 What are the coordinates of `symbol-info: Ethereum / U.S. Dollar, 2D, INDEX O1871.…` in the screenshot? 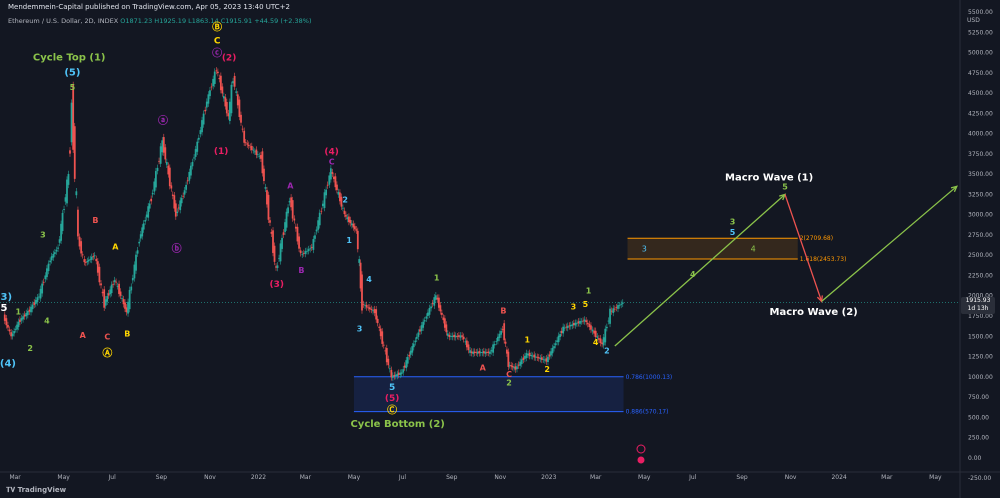 It's located at (159, 21).